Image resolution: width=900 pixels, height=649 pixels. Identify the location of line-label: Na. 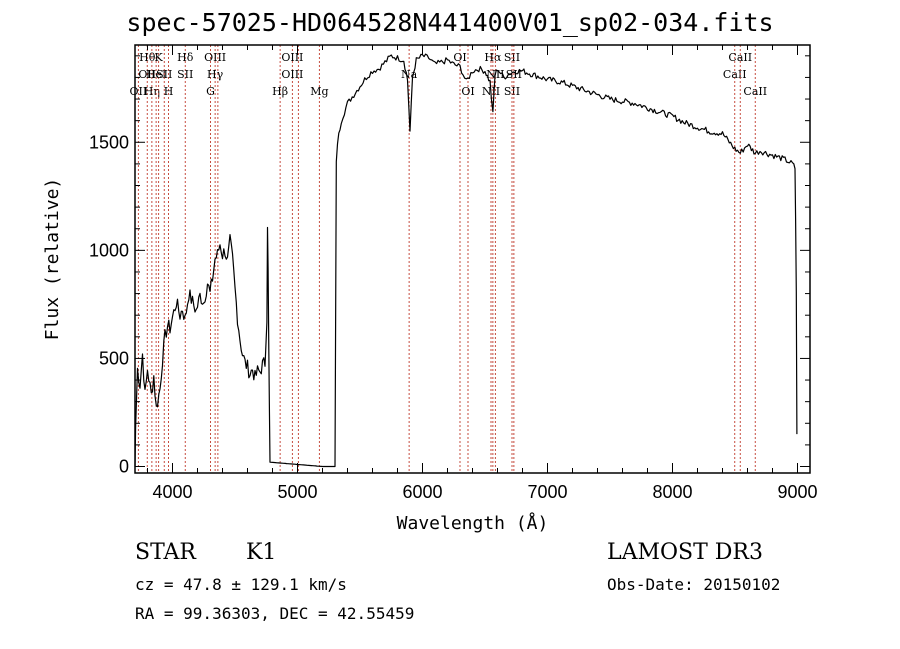
(409, 74).